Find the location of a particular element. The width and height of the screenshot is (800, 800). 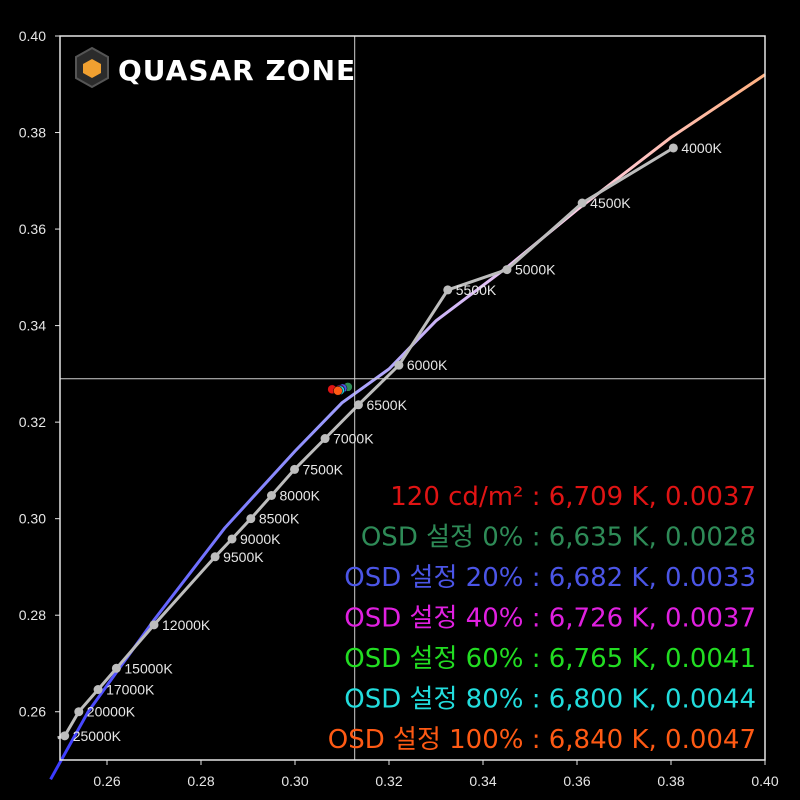

cct-label: 8500K is located at coordinates (279, 519).